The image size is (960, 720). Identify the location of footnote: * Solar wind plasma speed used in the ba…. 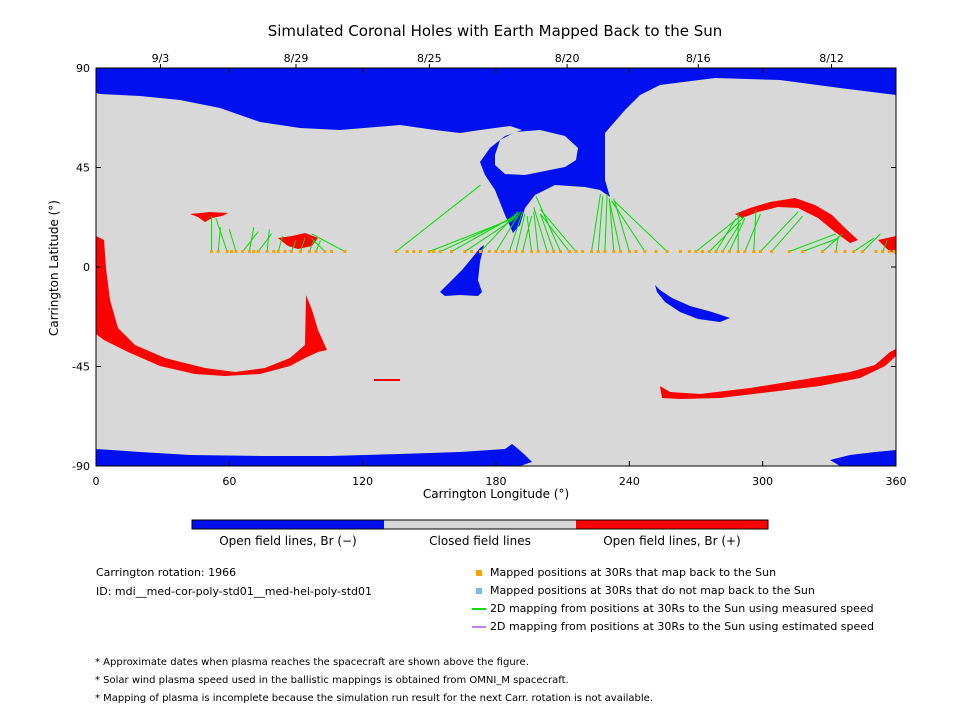
(332, 680).